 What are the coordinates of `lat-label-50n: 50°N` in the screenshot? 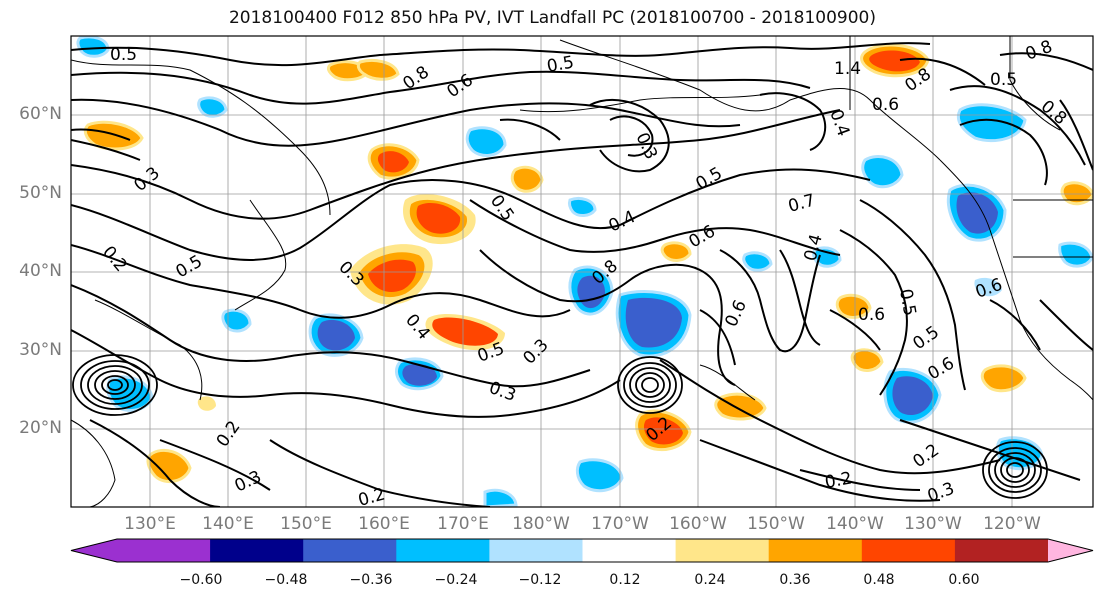 It's located at (40, 193).